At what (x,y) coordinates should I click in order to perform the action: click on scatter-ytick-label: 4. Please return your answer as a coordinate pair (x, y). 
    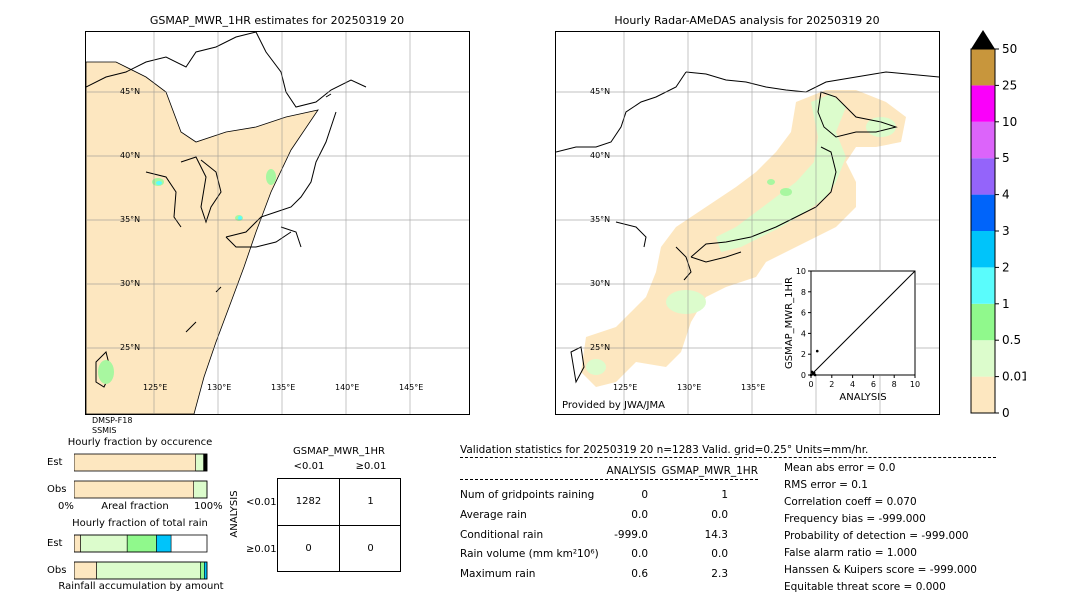
    Looking at the image, I should click on (803, 333).